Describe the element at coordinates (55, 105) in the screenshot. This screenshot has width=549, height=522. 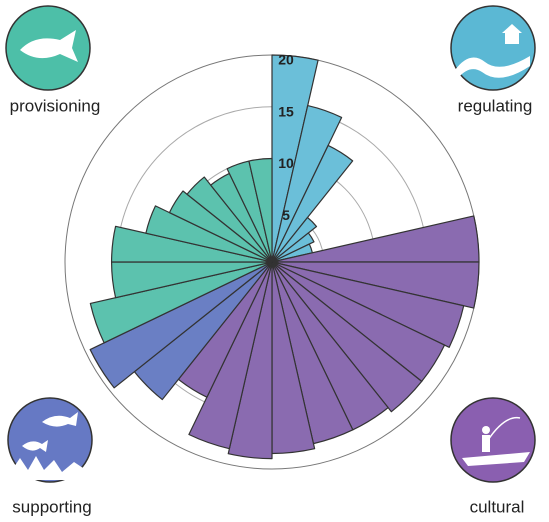
I see `group-label: provisioning` at that location.